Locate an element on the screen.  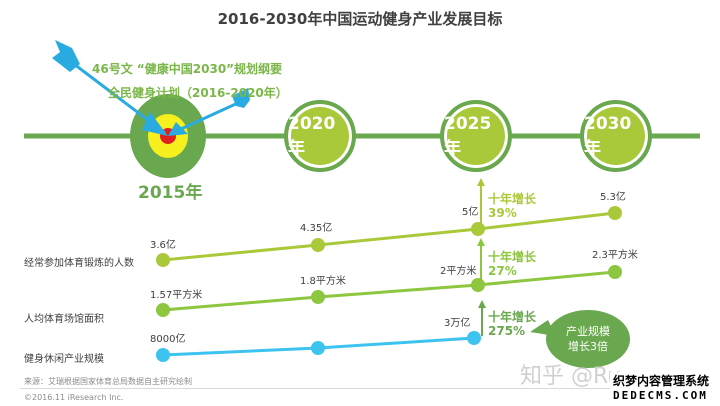
value-label: 4.35亿 is located at coordinates (316, 228).